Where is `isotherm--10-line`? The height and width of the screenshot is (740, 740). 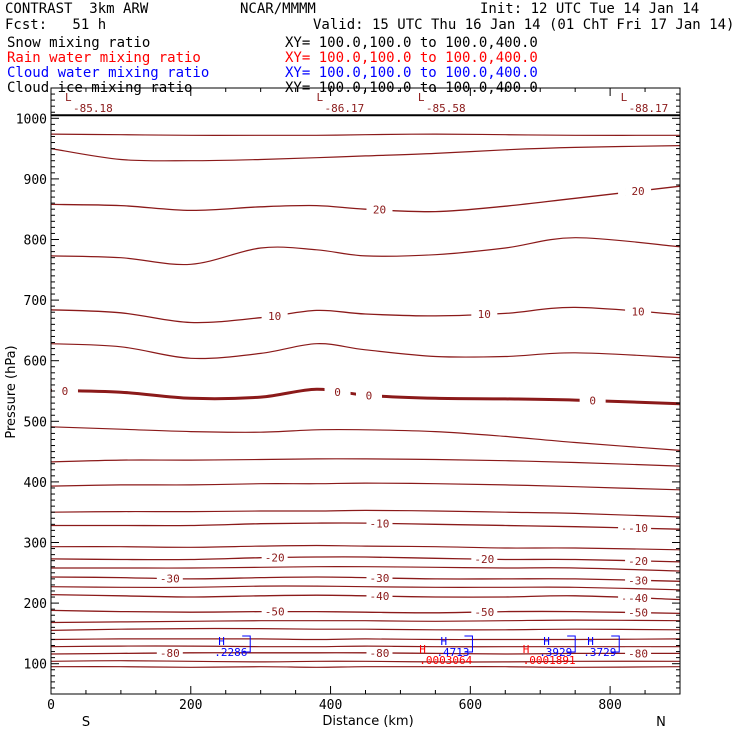 isotherm--10-line is located at coordinates (365, 526).